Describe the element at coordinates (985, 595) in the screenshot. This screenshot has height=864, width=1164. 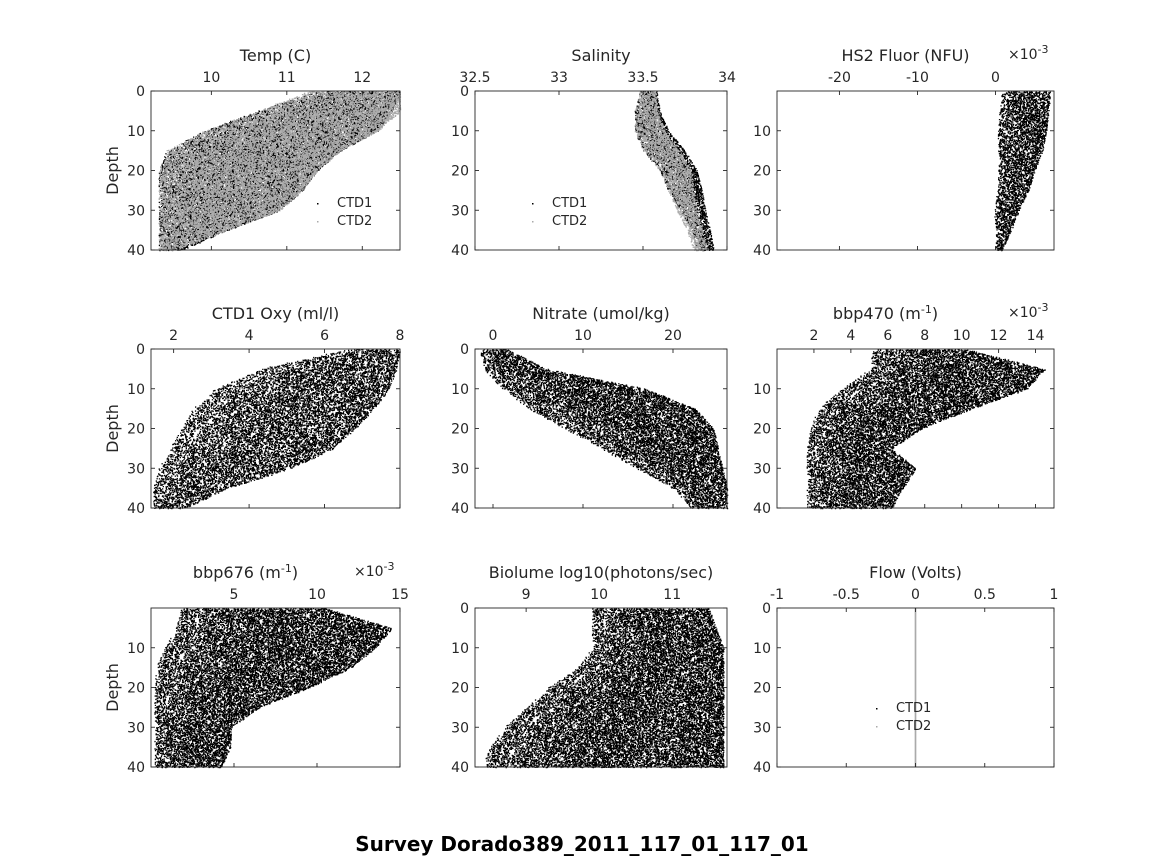
I see `chart-flow-volts-xtick-label: 0.5` at that location.